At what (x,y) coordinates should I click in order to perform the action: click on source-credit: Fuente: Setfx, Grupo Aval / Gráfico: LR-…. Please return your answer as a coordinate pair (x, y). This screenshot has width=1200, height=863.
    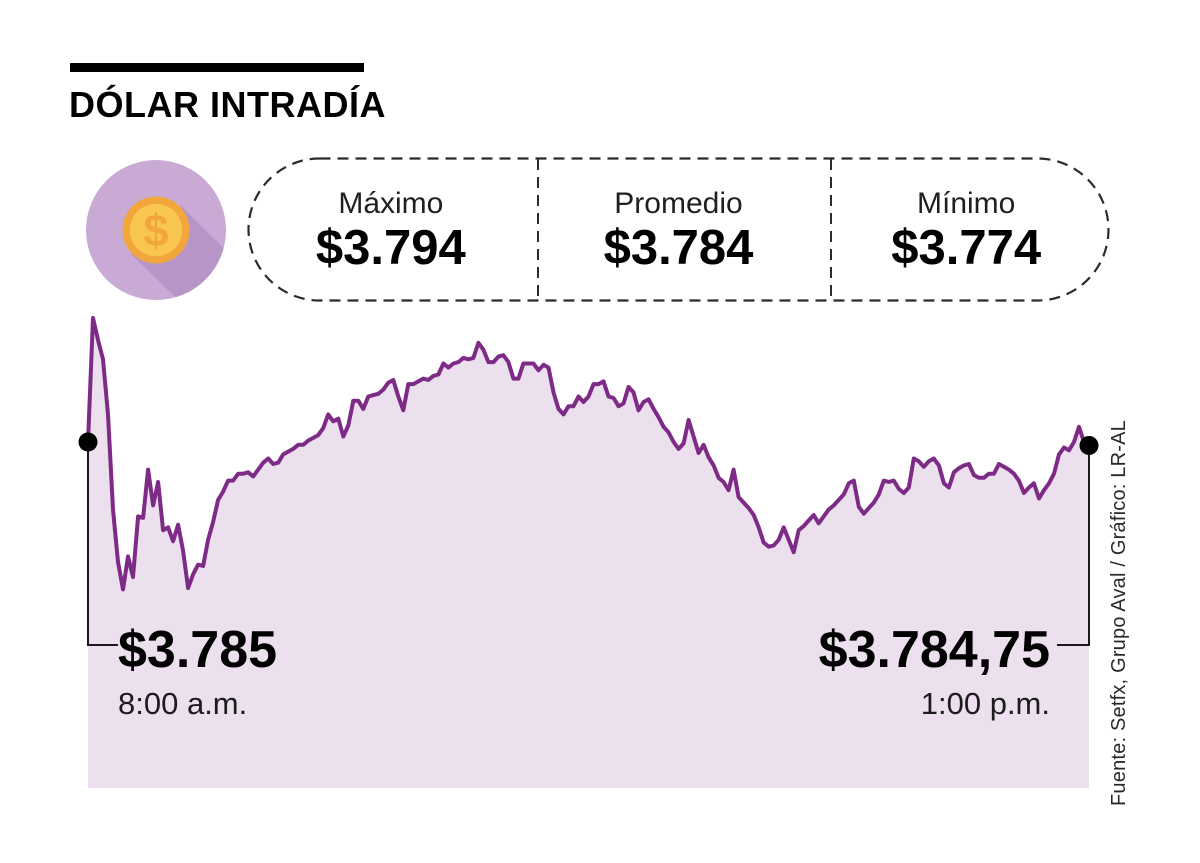
    Looking at the image, I should click on (1119, 613).